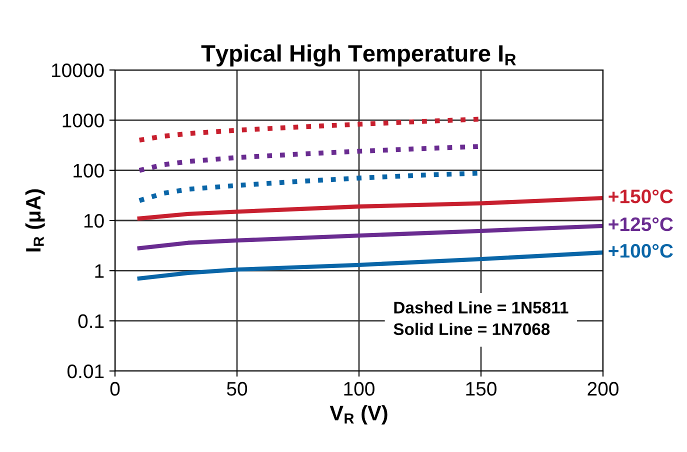  What do you see at coordinates (86, 371) in the screenshot?
I see `y-tick-label: 0.01` at bounding box center [86, 371].